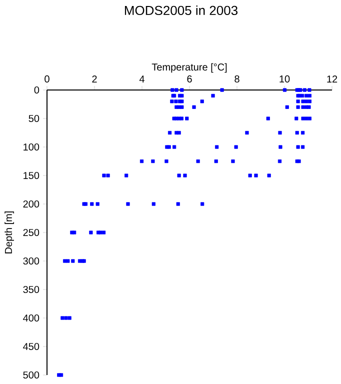 The width and height of the screenshot is (341, 384). What do you see at coordinates (189, 68) in the screenshot?
I see `x-axis-title: Temperature [°C]` at bounding box center [189, 68].